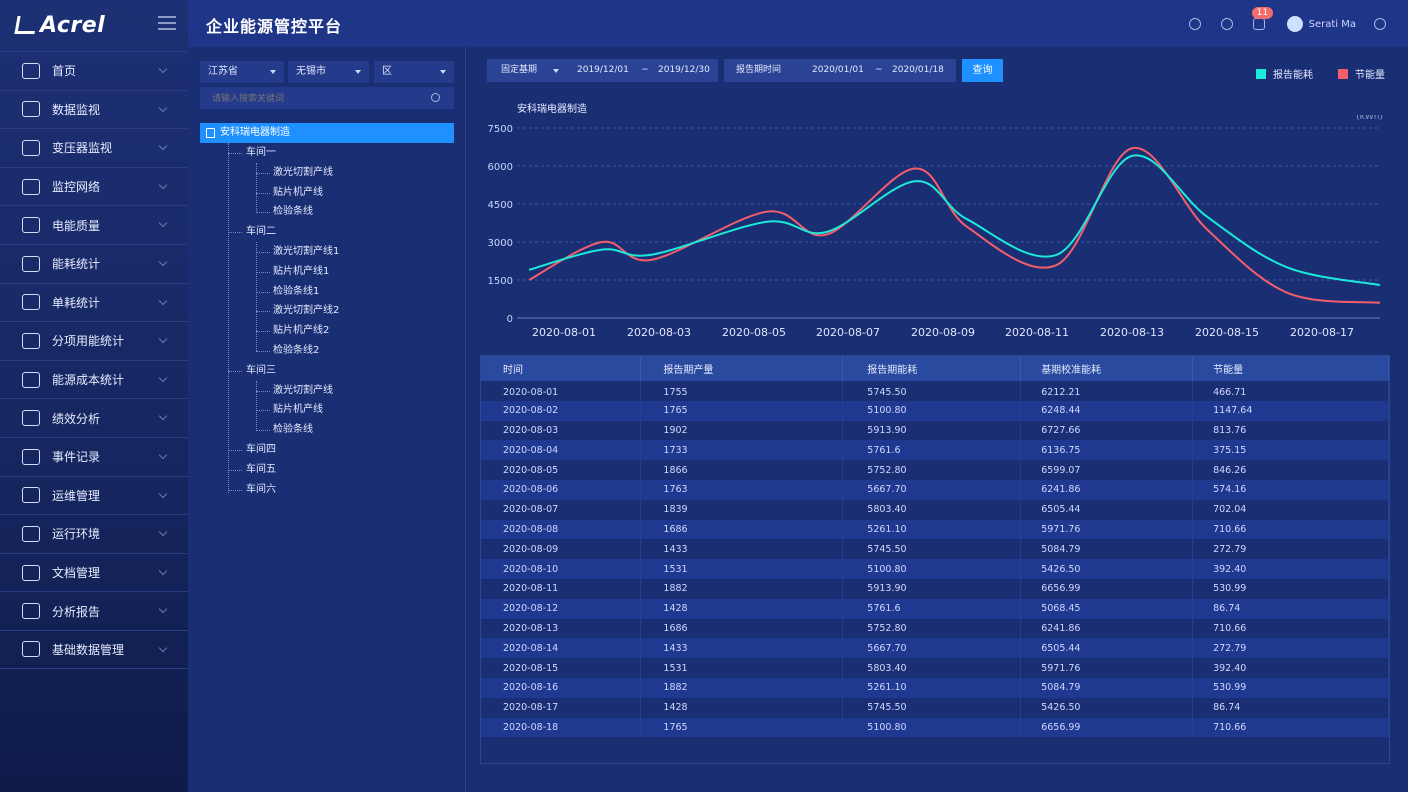 The image size is (1408, 792). Describe the element at coordinates (935, 489) in the screenshot. I see `table-row: 2020-08-06 1763 5667.70 6241.86 574.16` at that location.